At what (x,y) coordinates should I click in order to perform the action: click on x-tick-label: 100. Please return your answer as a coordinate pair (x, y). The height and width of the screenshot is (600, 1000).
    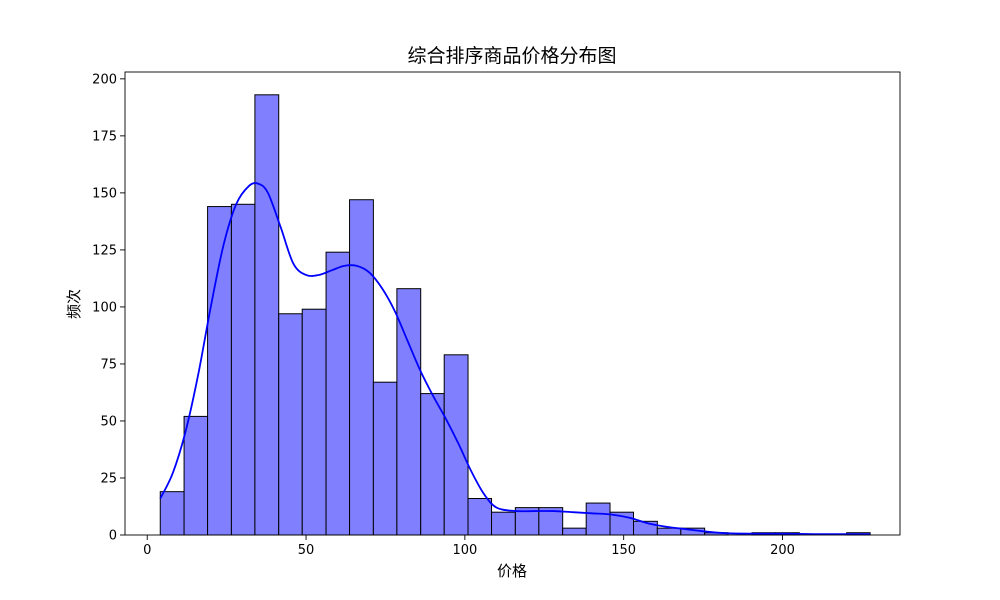
    Looking at the image, I should click on (464, 550).